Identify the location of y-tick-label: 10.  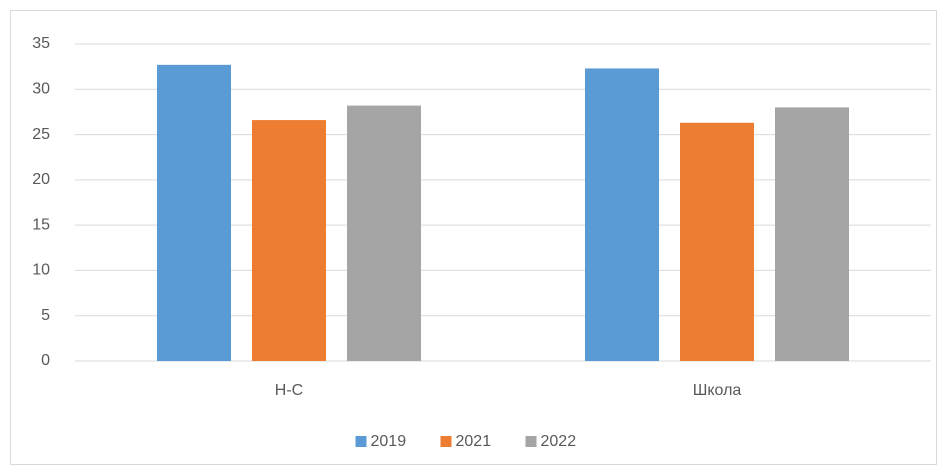
(41, 270).